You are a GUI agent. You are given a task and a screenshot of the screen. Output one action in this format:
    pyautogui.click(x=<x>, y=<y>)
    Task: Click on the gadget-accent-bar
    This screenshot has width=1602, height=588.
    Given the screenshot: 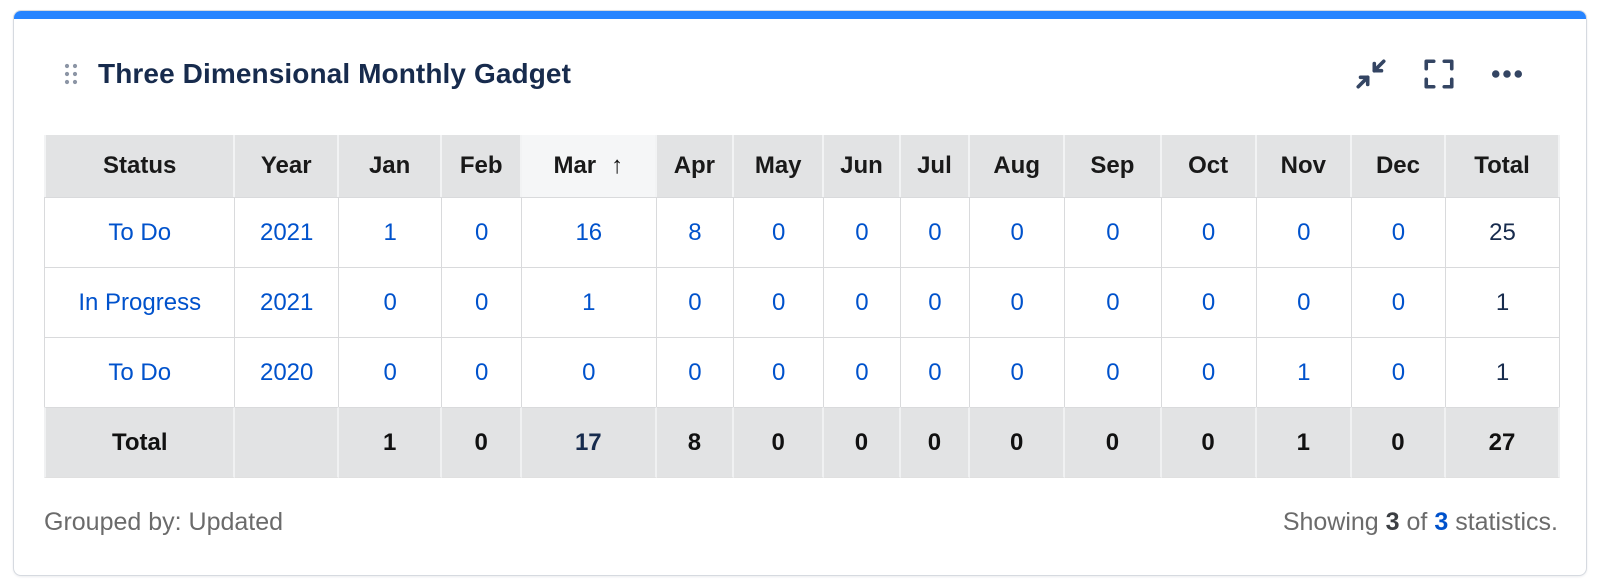 What is the action you would take?
    pyautogui.click(x=800, y=15)
    